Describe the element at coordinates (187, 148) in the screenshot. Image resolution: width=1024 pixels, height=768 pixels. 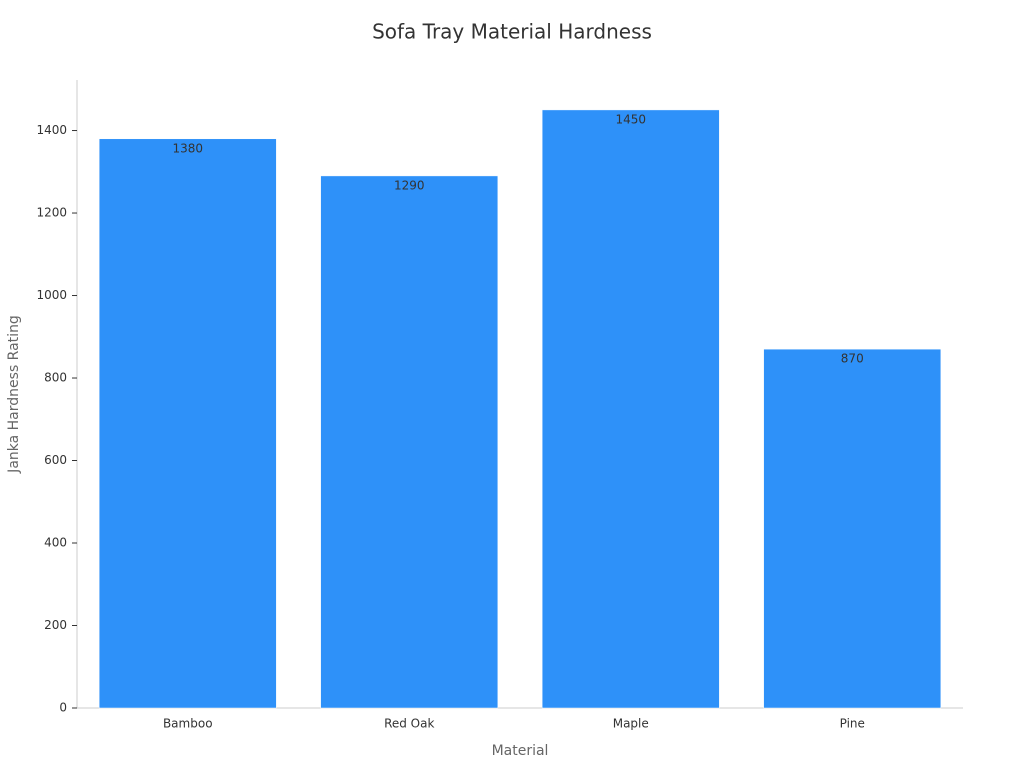
I see `data-label: 1380` at that location.